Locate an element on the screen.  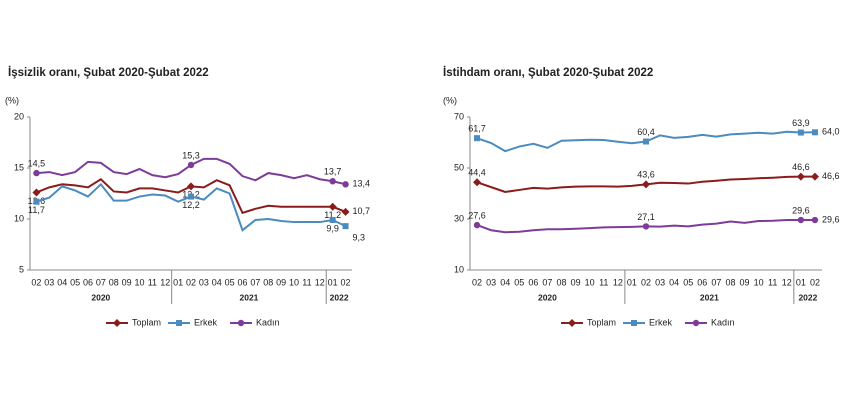
y-tick-label: 70 is located at coordinates (459, 116).